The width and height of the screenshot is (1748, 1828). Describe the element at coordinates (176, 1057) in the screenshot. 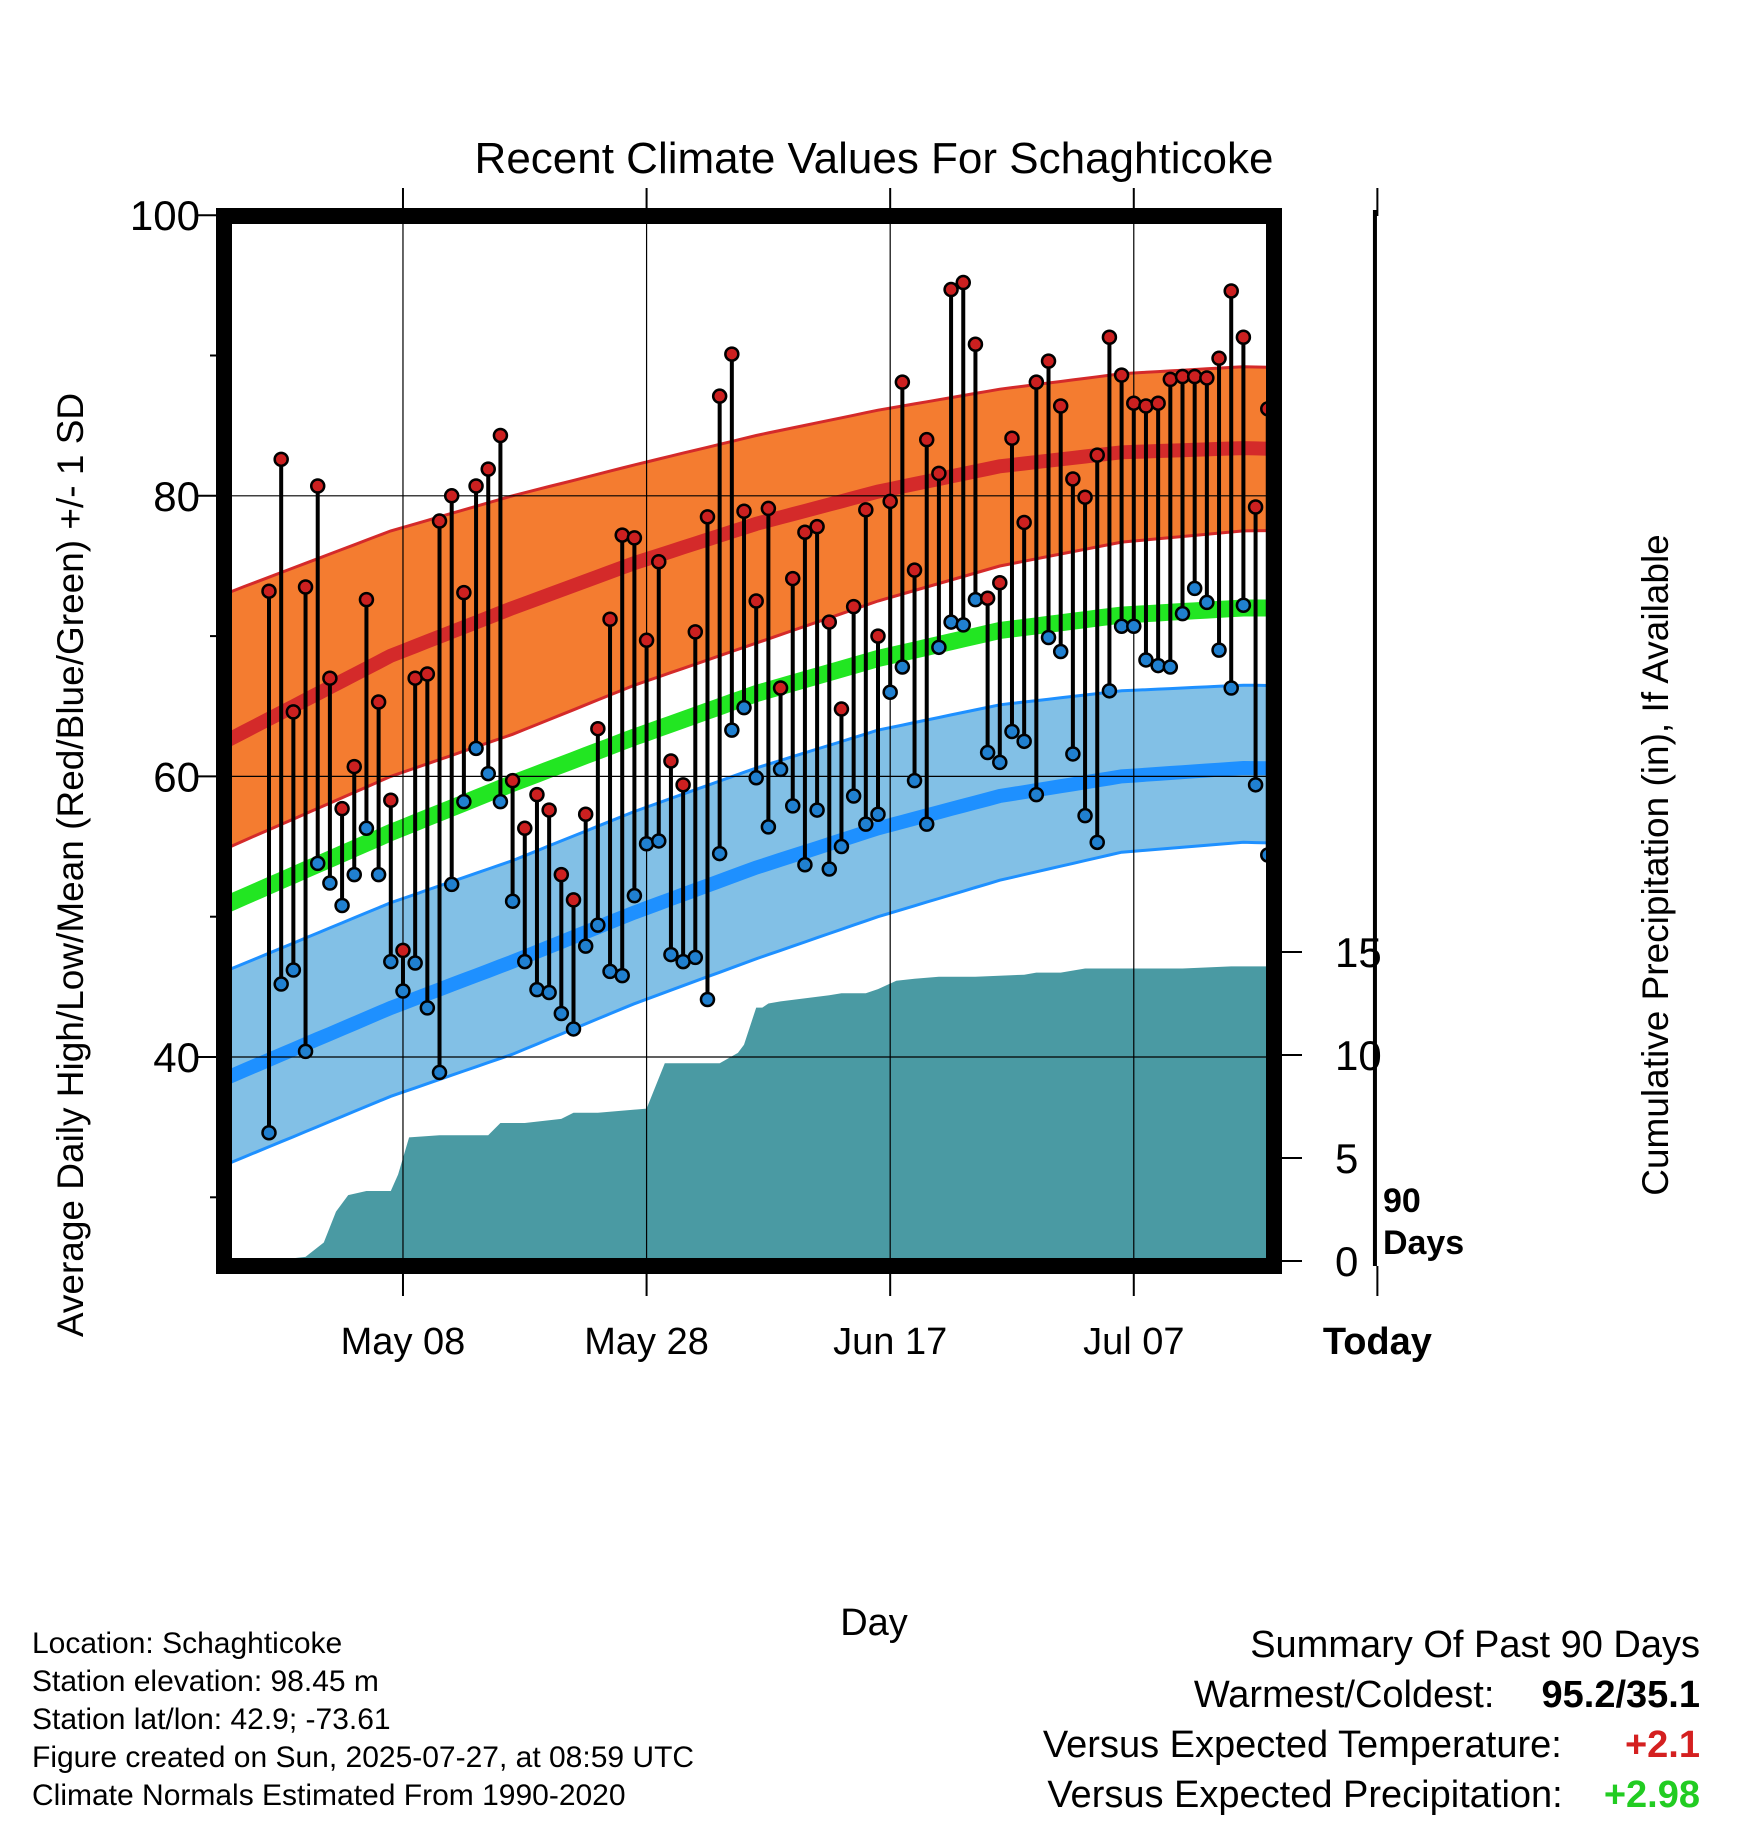

I see `y-tick-label: 40` at that location.